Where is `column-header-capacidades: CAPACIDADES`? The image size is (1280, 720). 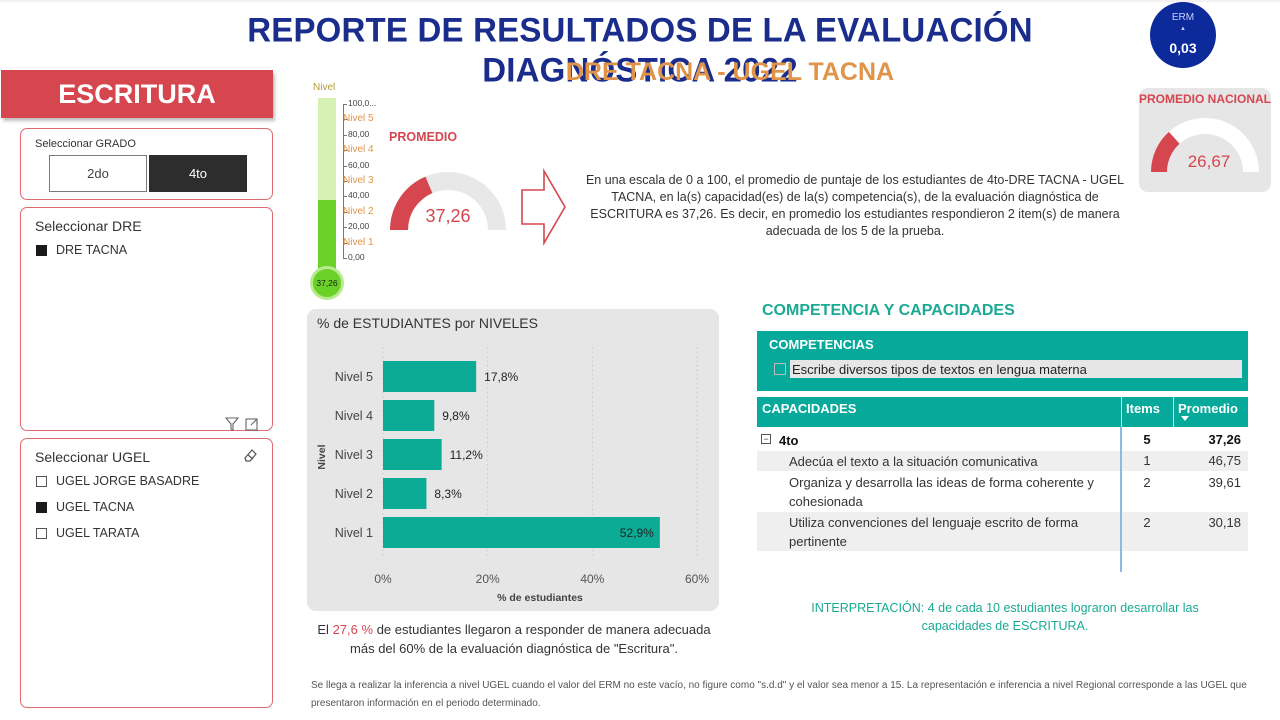
column-header-capacidades: CAPACIDADES is located at coordinates (809, 408).